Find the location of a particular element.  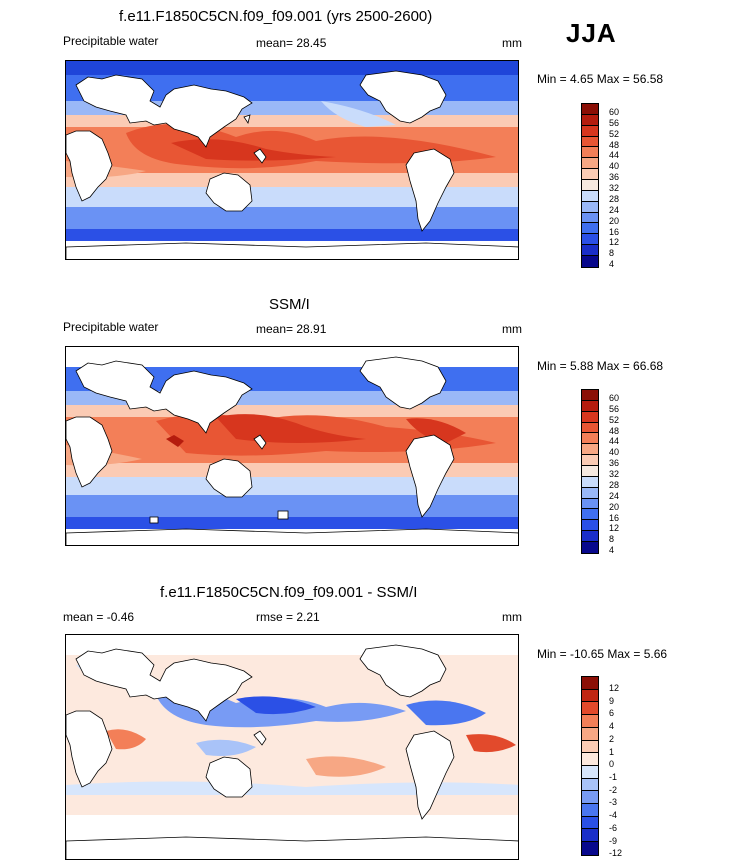

colorbar-tick-label: 24 is located at coordinates (614, 495).